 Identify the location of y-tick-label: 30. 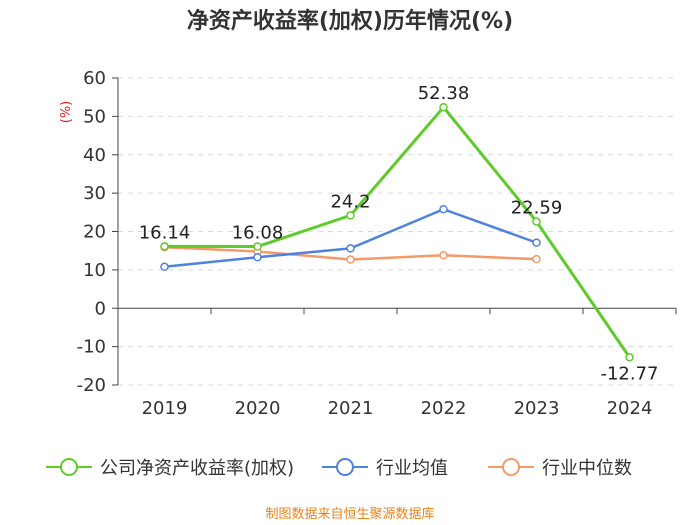
(94, 193).